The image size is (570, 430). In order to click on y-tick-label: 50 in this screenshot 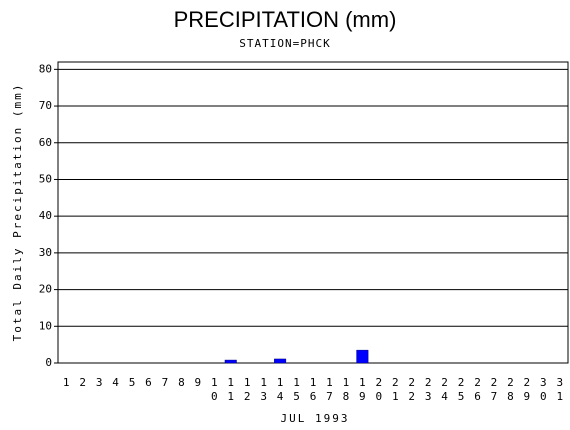, I will do `click(45, 178)`.